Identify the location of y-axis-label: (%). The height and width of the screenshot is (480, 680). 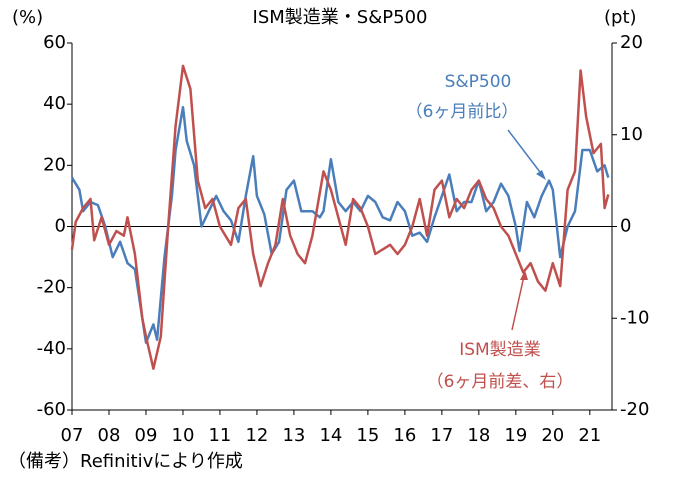
(27, 17).